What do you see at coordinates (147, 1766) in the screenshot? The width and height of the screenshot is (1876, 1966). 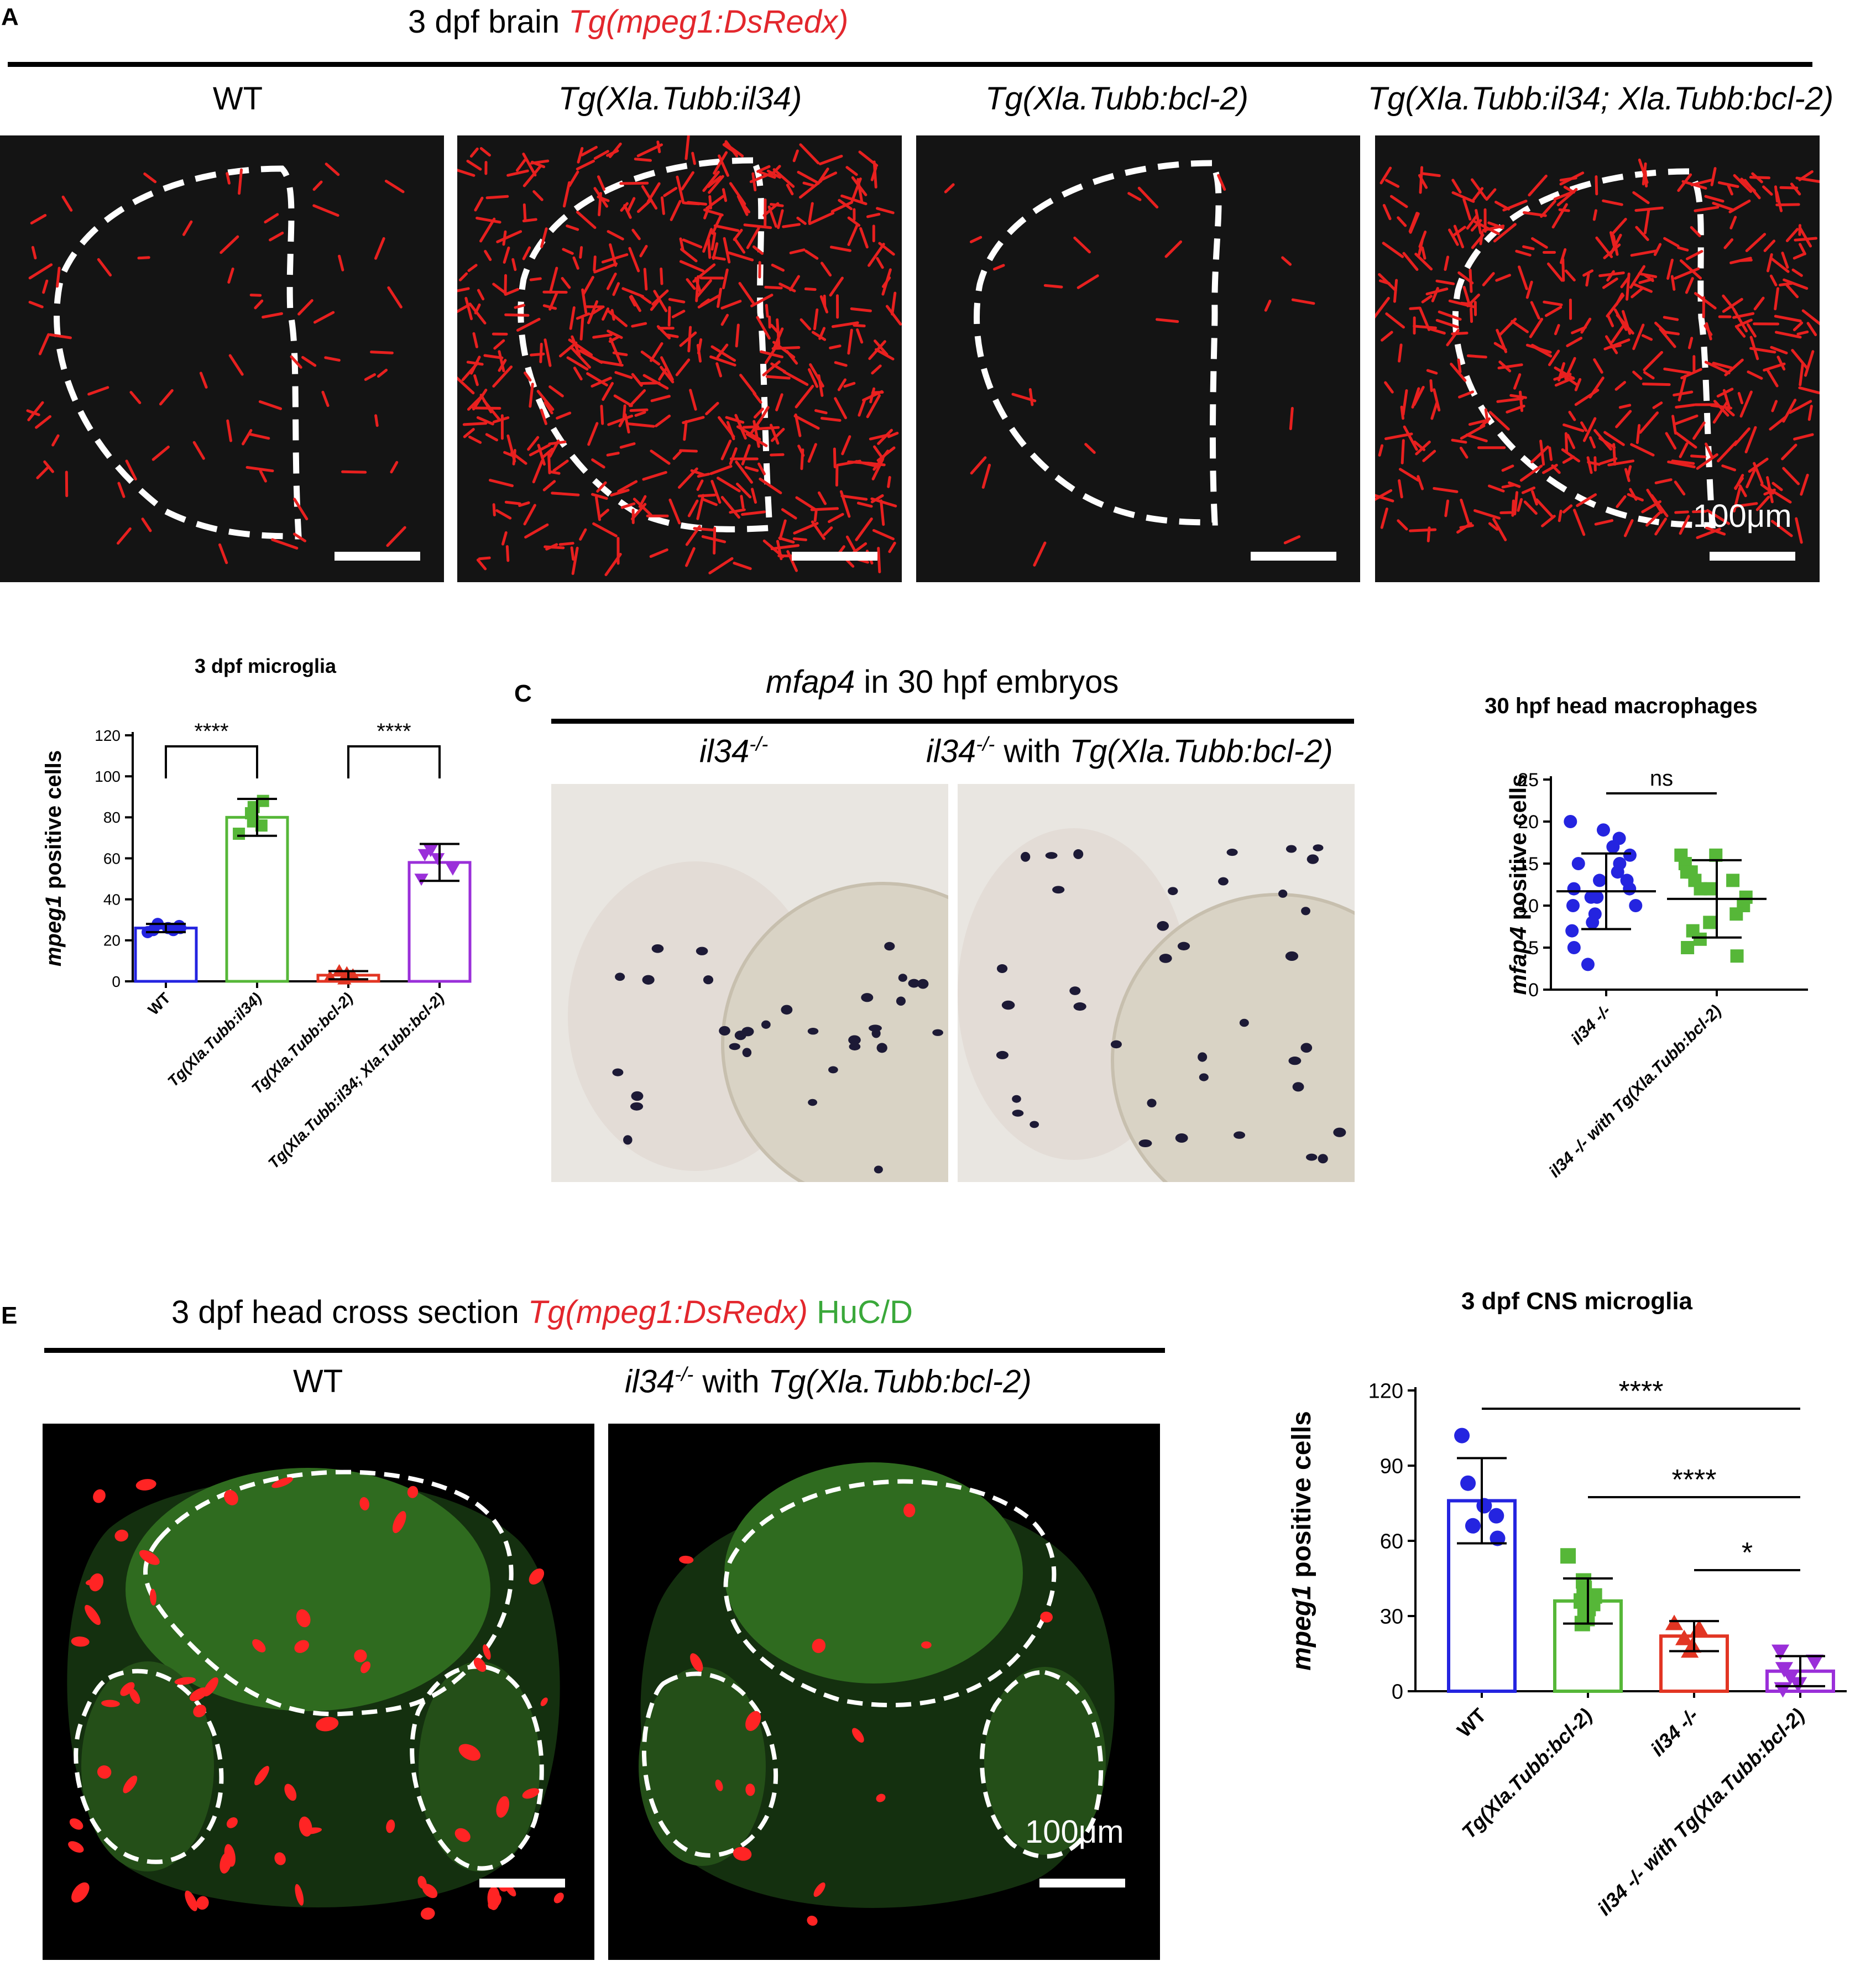 I see `eye-left` at bounding box center [147, 1766].